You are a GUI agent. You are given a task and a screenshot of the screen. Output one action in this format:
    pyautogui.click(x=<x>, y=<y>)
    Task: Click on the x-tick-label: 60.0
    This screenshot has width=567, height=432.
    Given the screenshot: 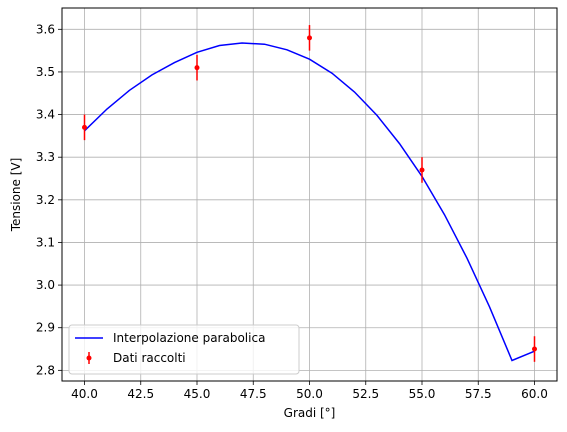 What is the action you would take?
    pyautogui.click(x=534, y=394)
    